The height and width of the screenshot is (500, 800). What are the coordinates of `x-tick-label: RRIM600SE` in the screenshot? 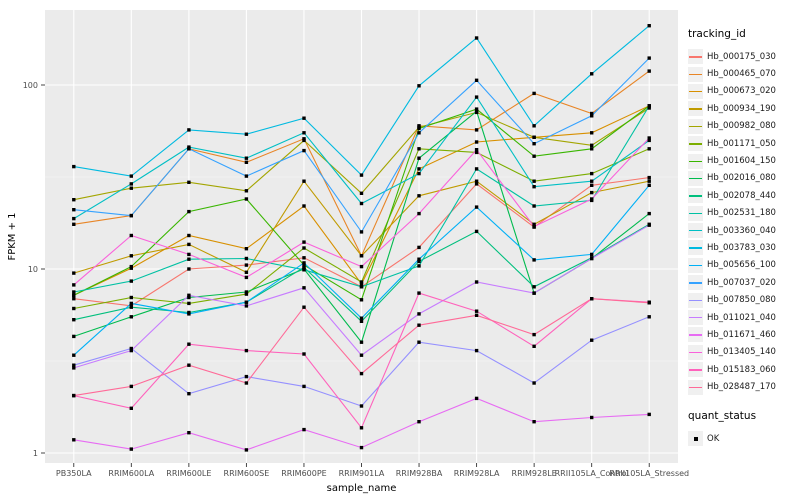 It's located at (247, 473).